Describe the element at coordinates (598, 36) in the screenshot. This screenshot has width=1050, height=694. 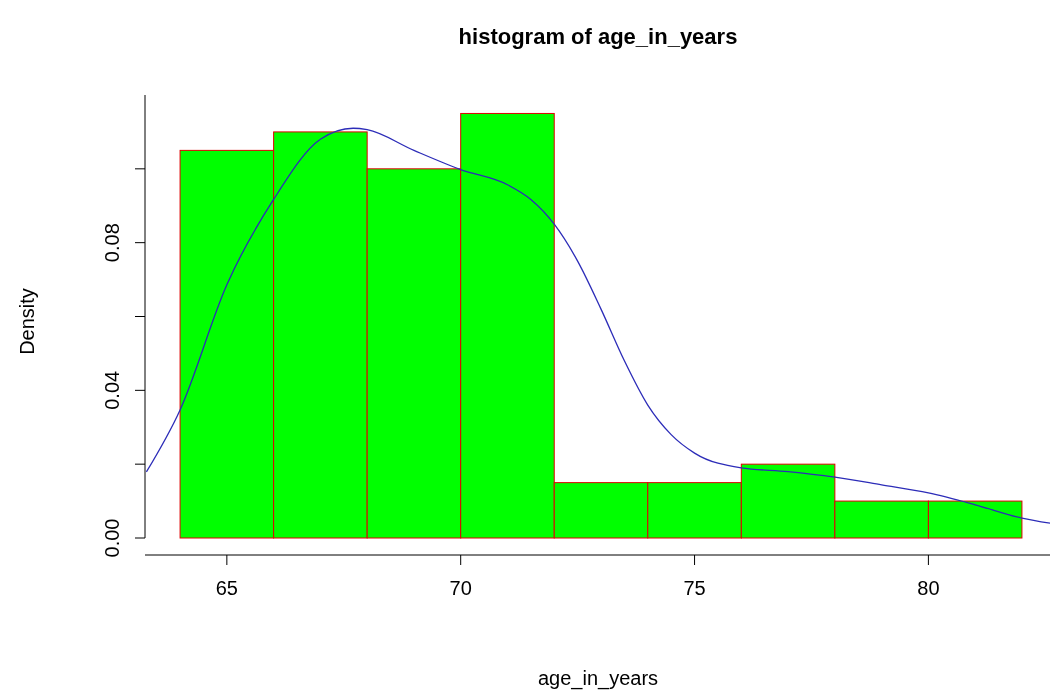
I see `chart-title: histogram of age_in_years` at that location.